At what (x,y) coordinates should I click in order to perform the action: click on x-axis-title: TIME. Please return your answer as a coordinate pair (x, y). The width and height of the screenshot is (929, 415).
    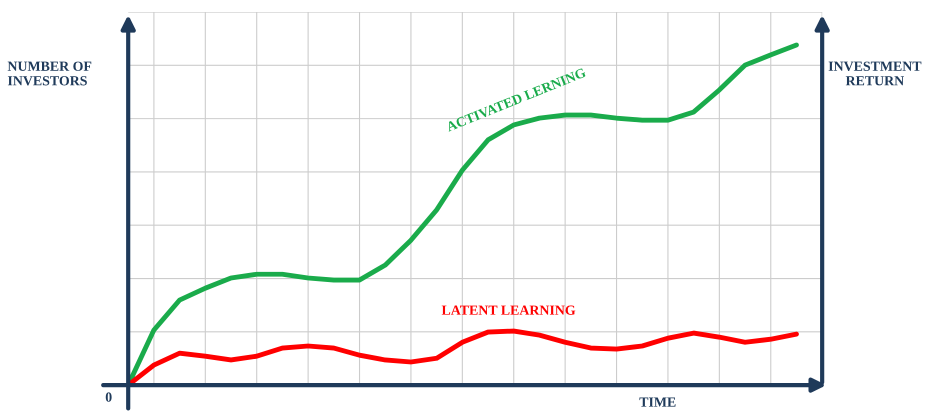
    Looking at the image, I should click on (657, 402).